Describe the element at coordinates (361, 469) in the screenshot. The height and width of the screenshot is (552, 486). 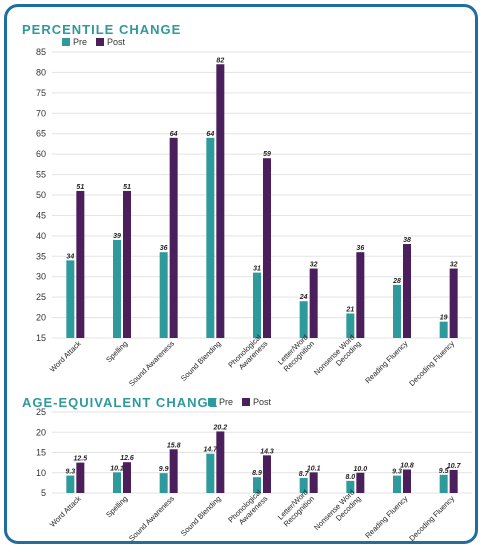
I see `data-label: 10.0` at that location.